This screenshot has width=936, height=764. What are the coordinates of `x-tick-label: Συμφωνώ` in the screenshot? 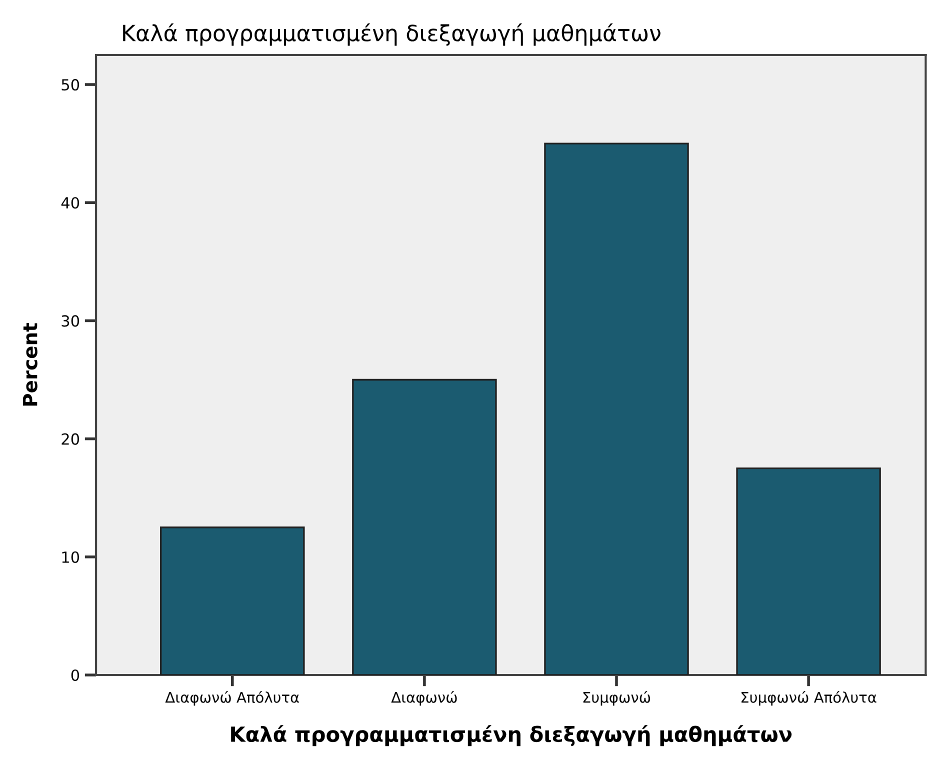 It's located at (616, 698).